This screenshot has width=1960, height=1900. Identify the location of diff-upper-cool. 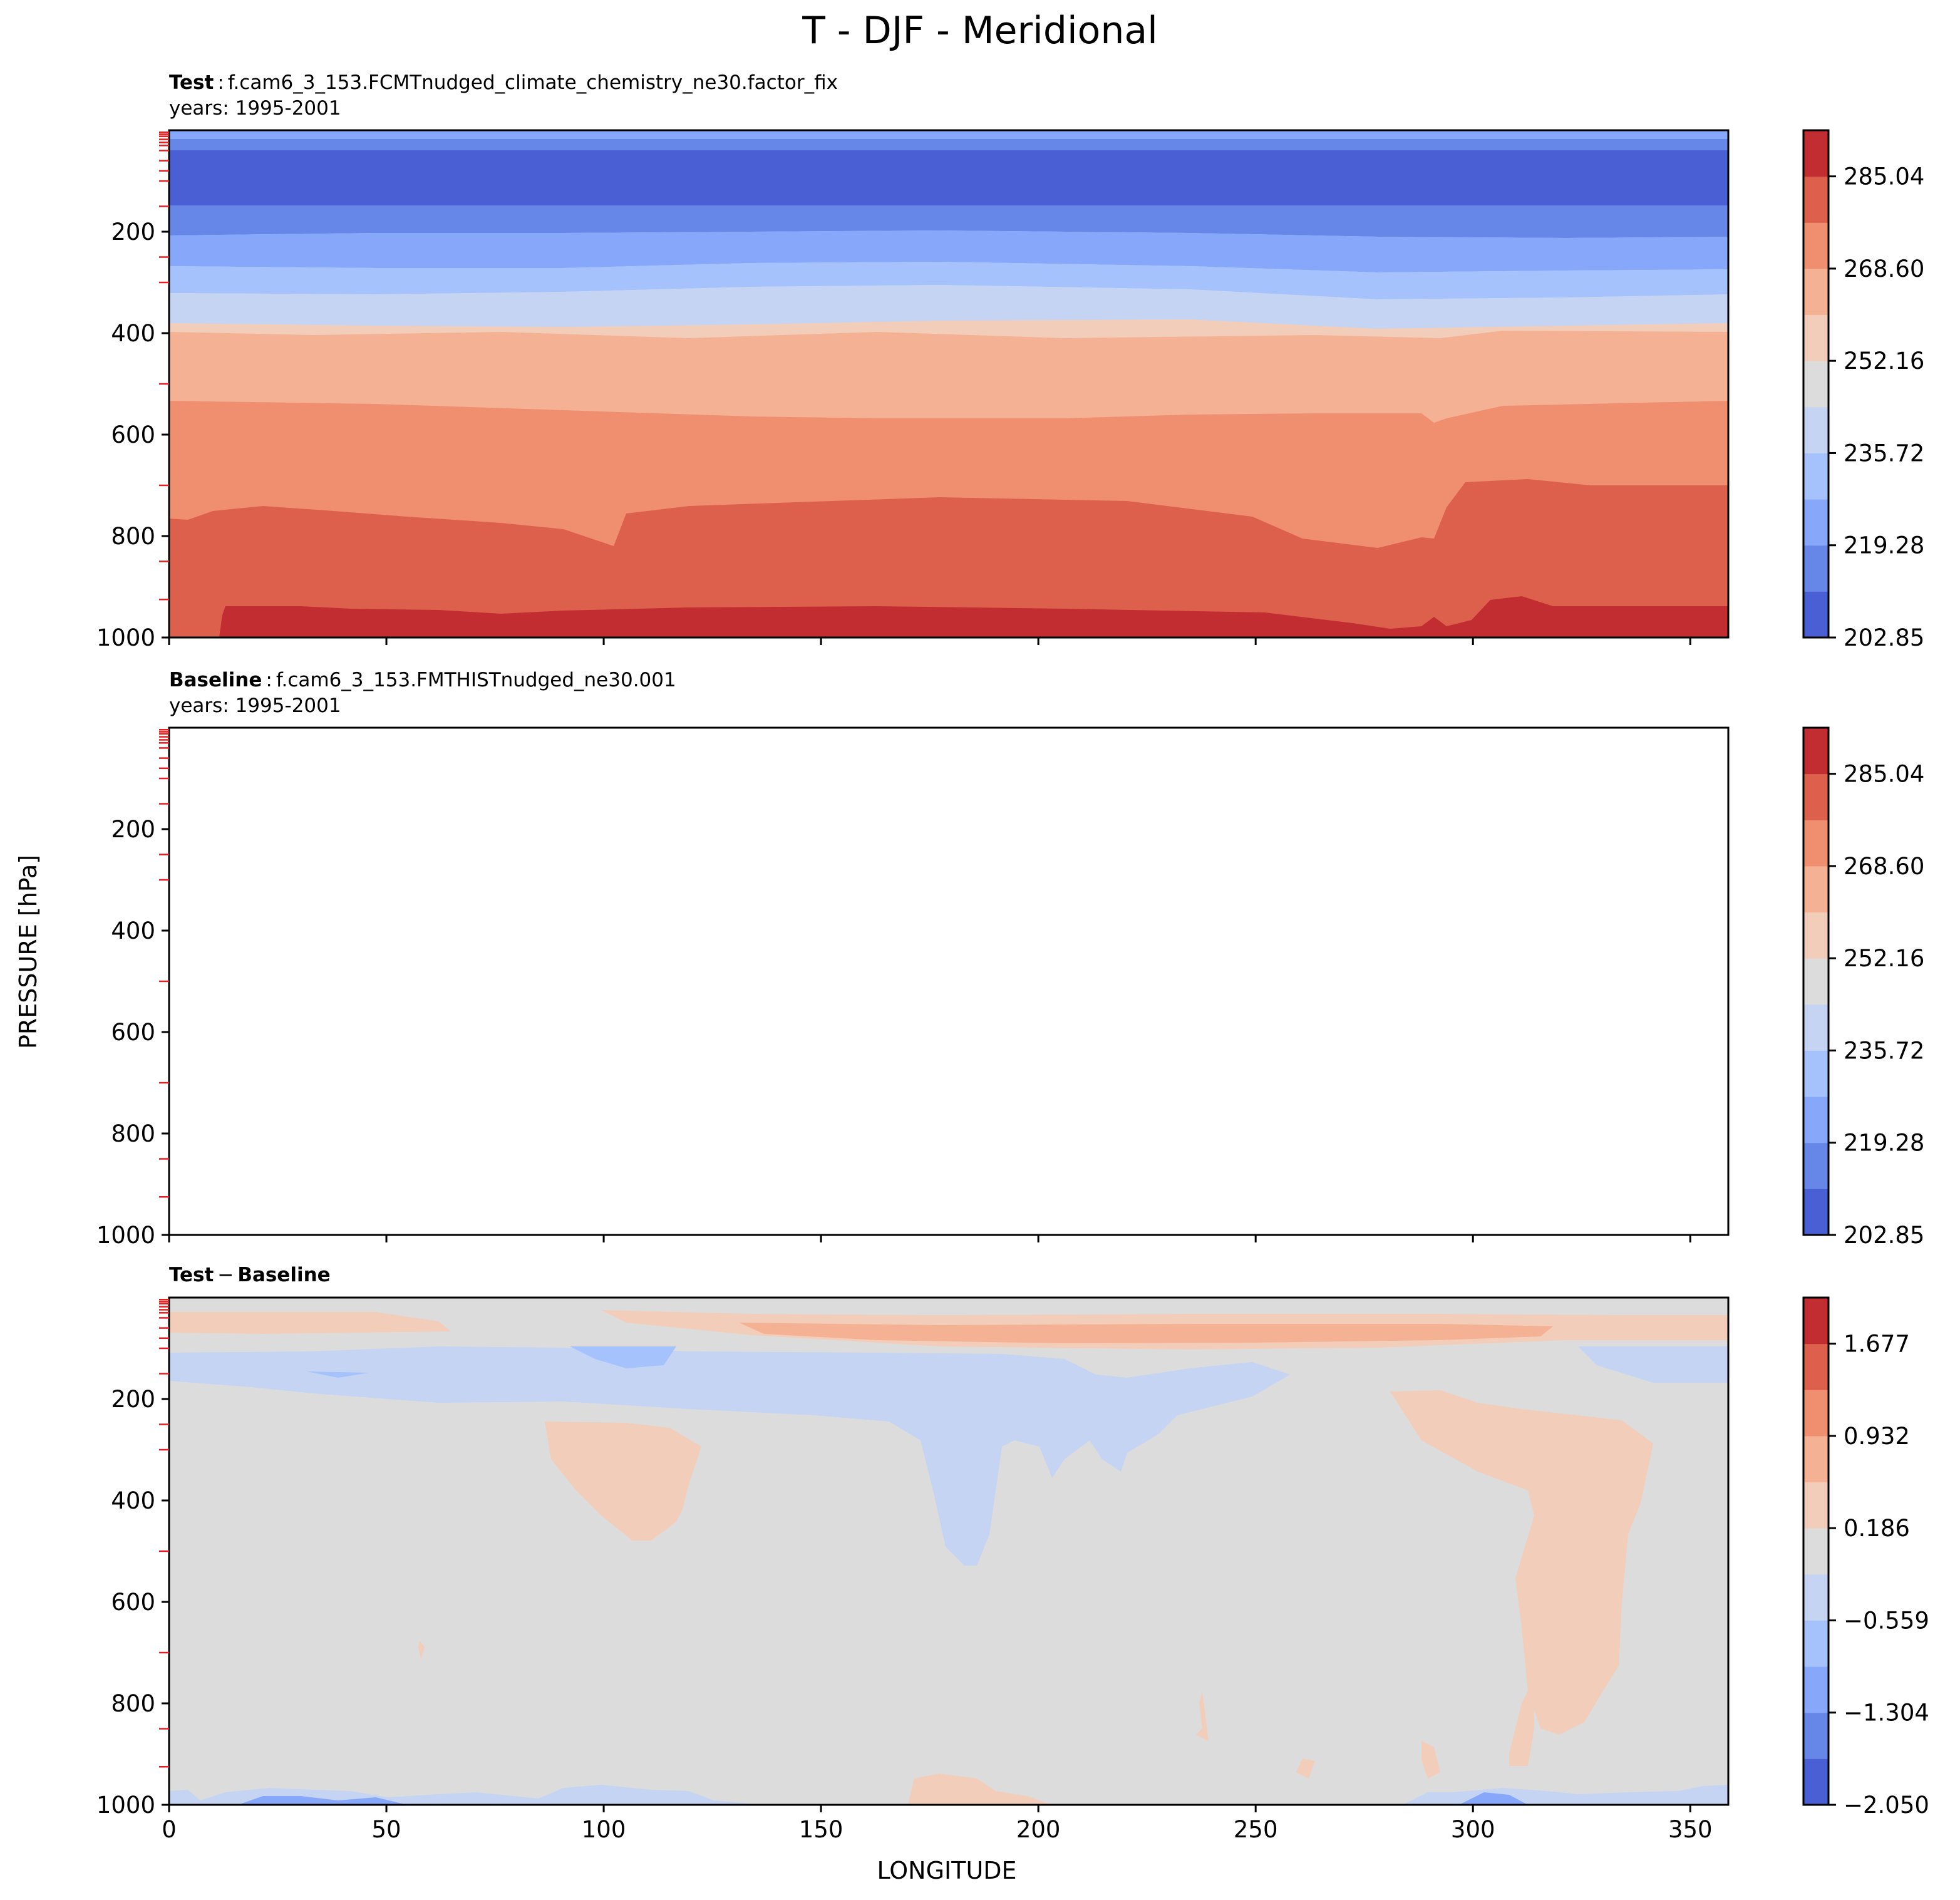
(729, 1456).